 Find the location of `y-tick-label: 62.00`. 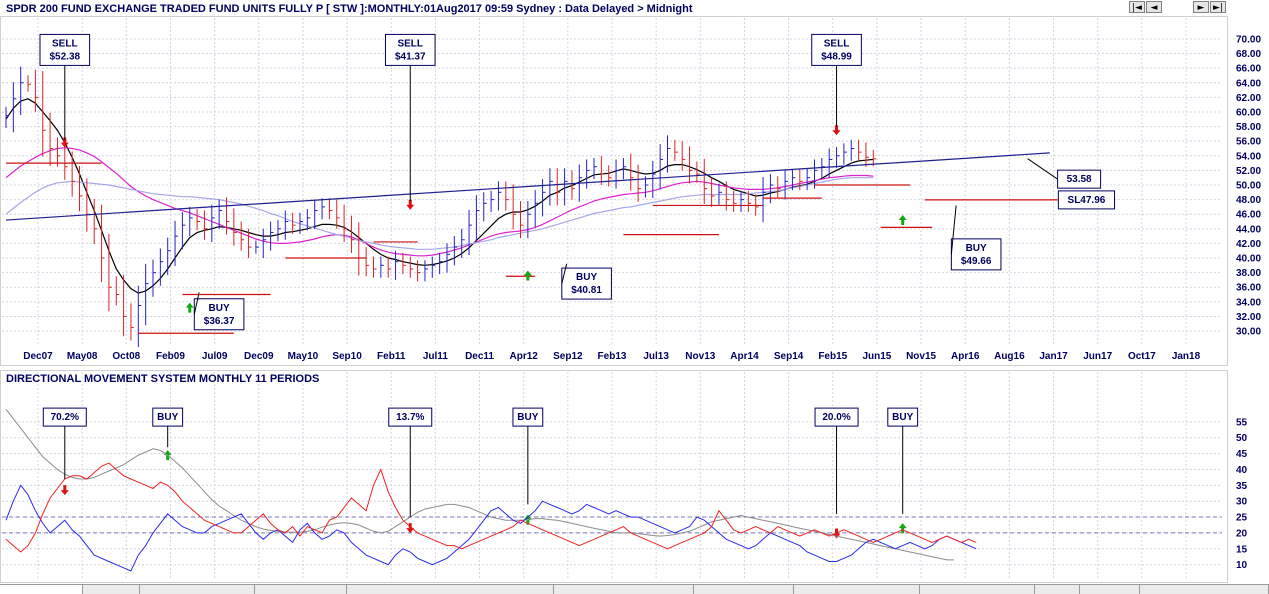

y-tick-label: 62.00 is located at coordinates (1248, 98).